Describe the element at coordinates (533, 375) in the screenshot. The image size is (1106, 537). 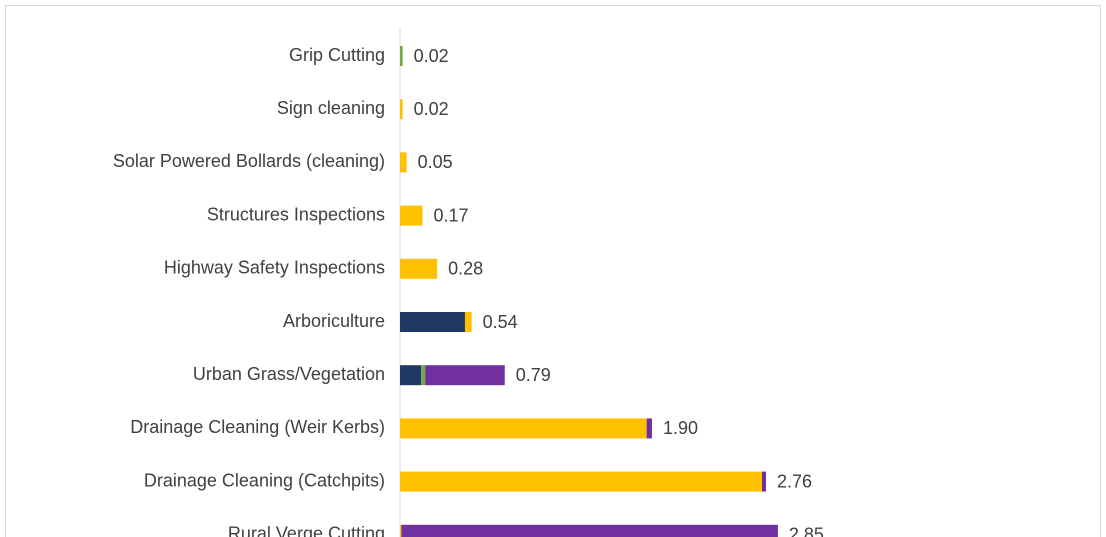
I see `total-label: 0.79` at that location.